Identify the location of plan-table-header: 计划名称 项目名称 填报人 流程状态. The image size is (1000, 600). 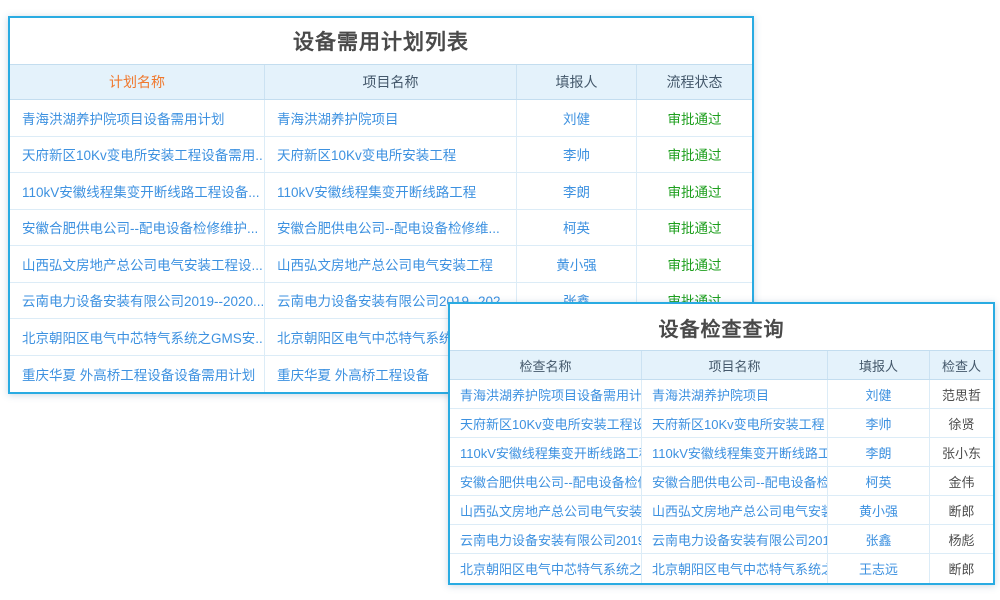
(381, 82).